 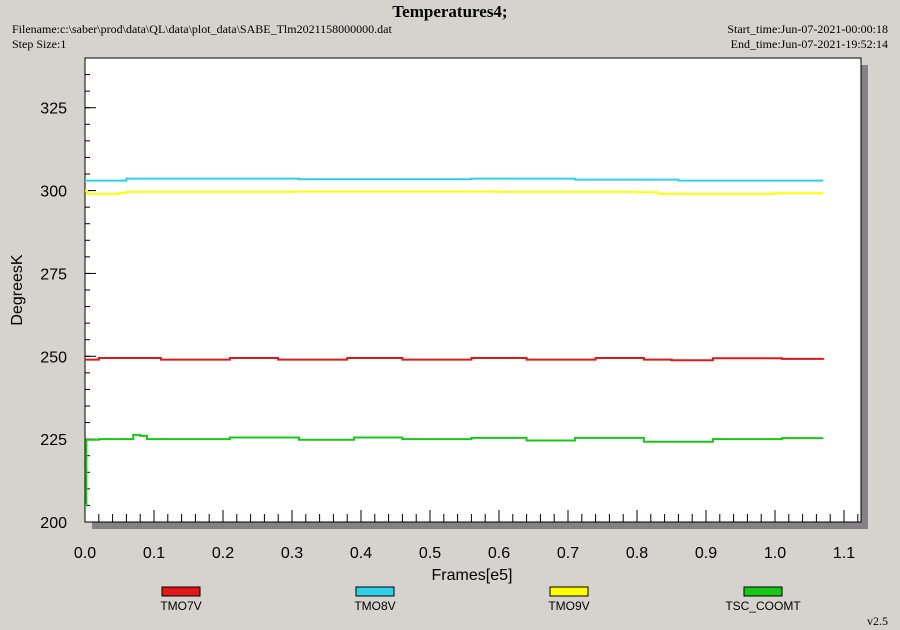 What do you see at coordinates (53, 274) in the screenshot?
I see `y-tick-label: 275` at bounding box center [53, 274].